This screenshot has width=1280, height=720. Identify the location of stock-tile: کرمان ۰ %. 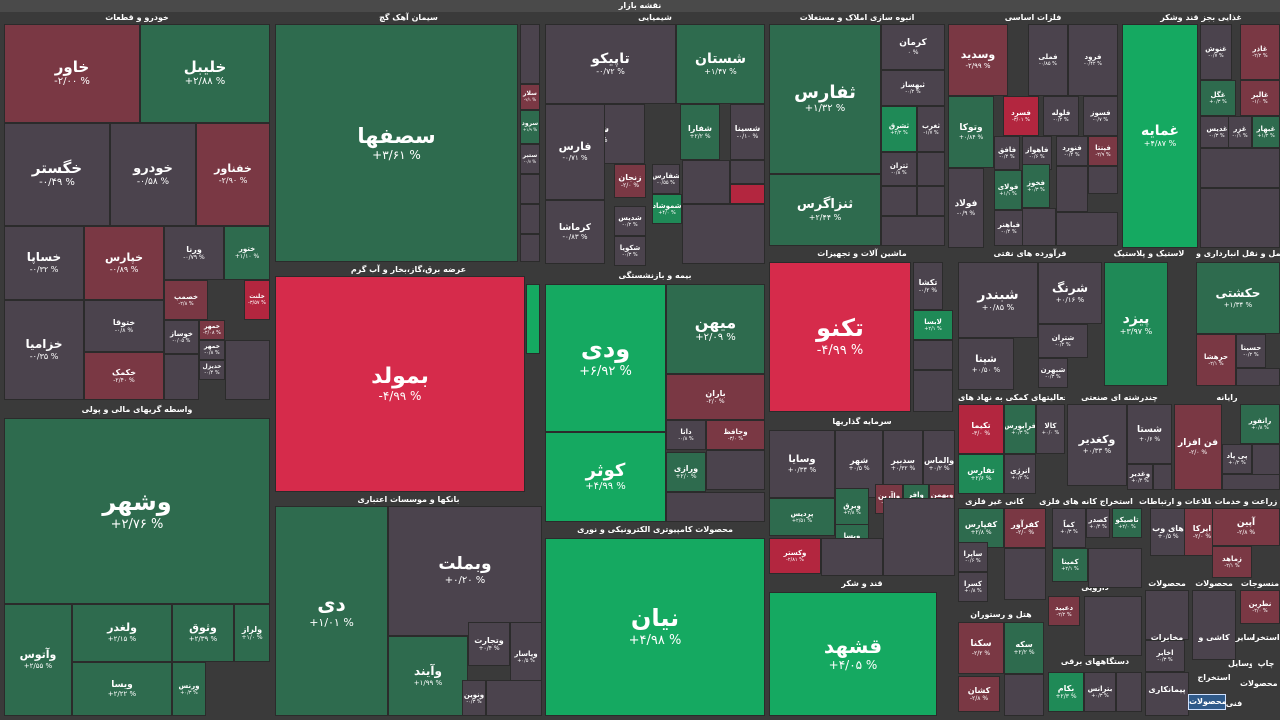
(913, 47).